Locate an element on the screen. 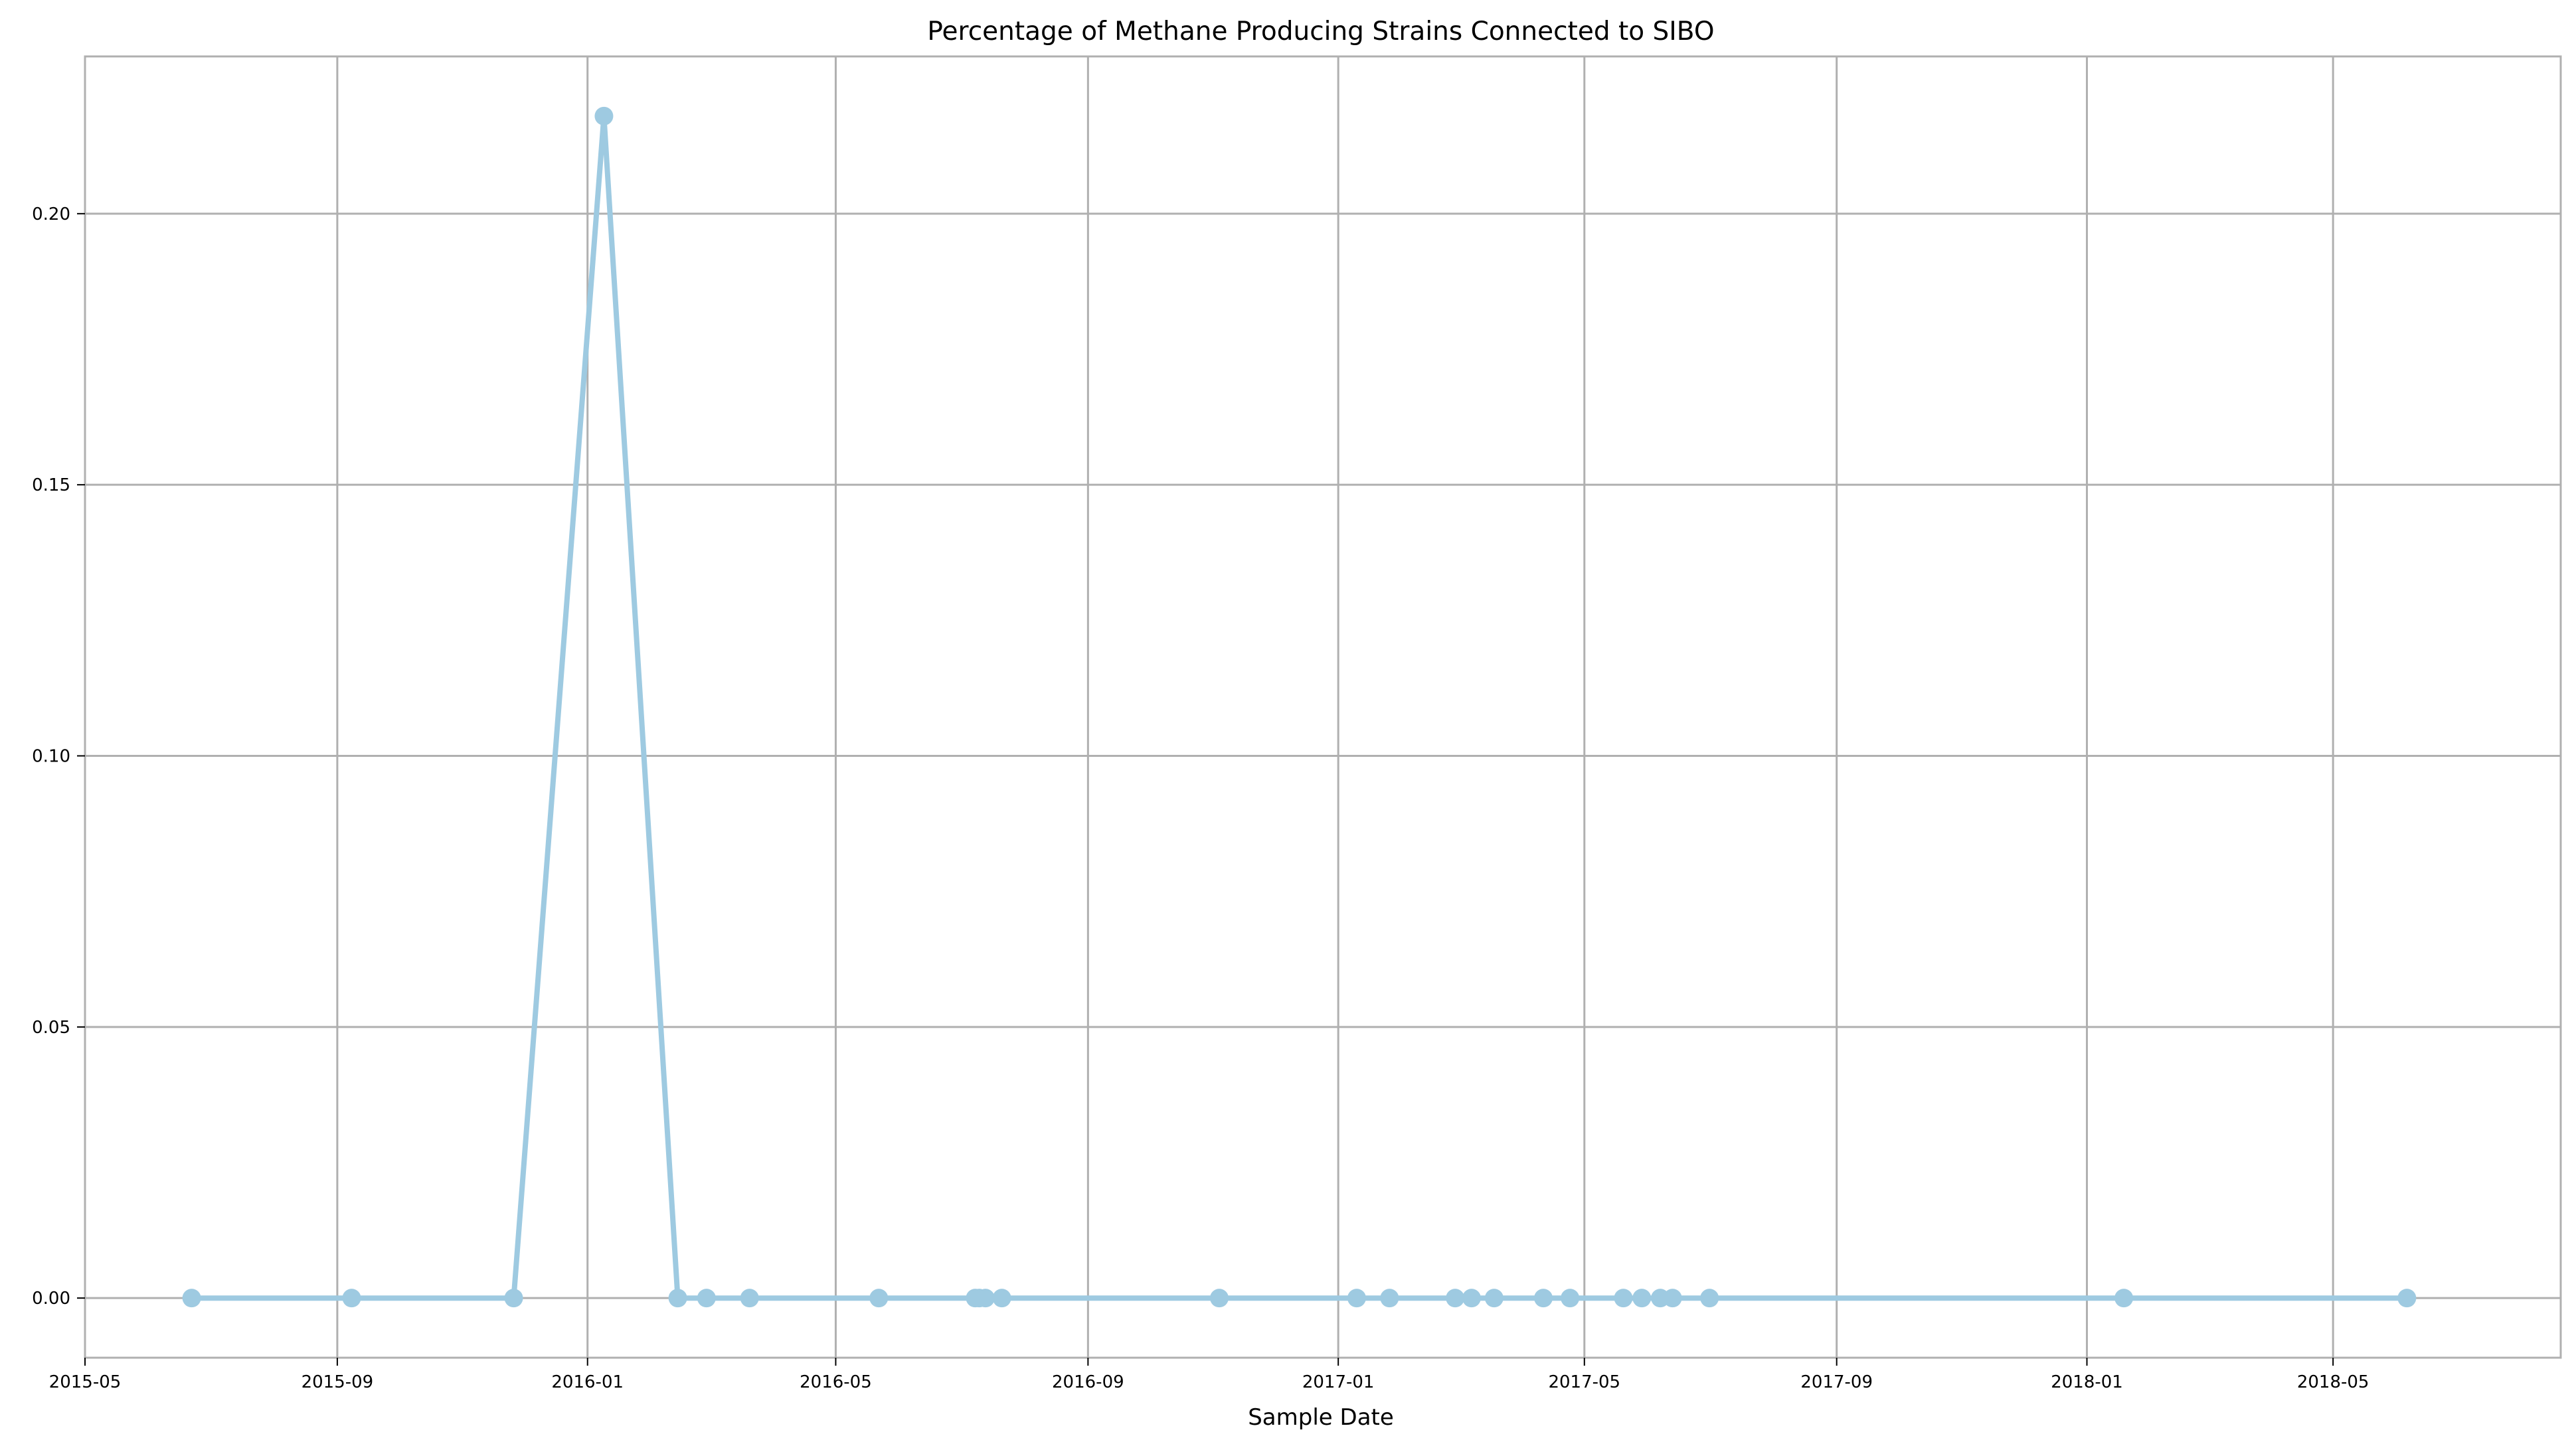 Image resolution: width=2576 pixels, height=1448 pixels. y-tick-label: 0.20 is located at coordinates (51, 214).